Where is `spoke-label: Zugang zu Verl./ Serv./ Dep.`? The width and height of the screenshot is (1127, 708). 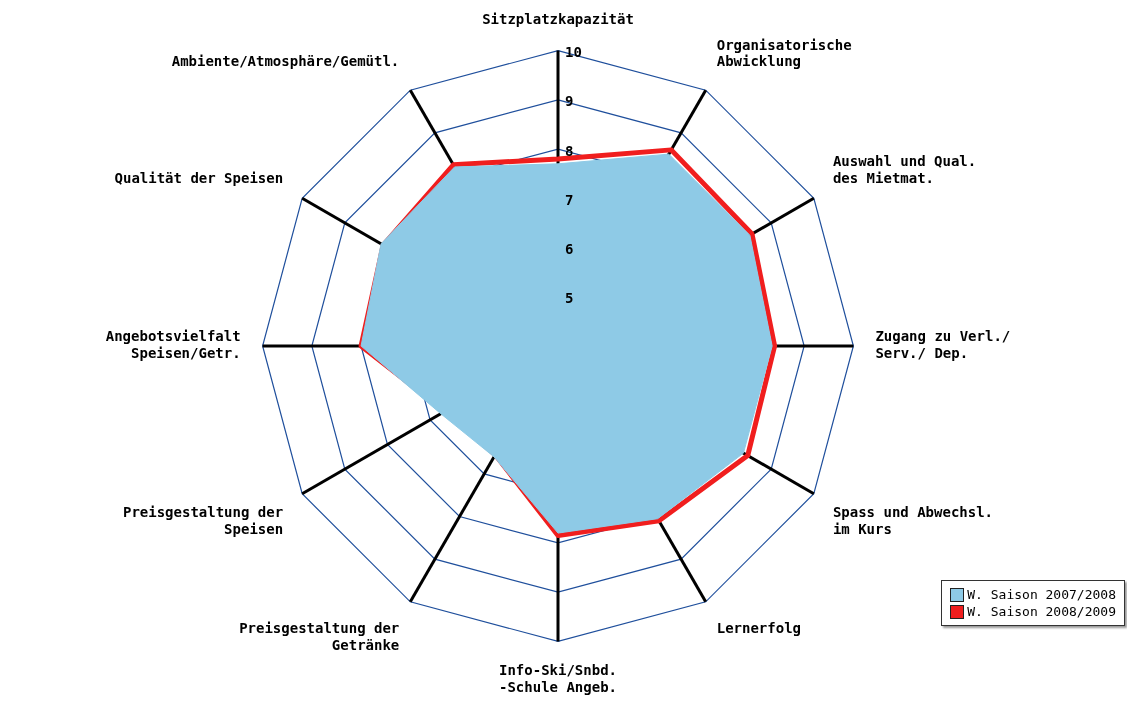 spoke-label: Zugang zu Verl./ Serv./ Dep. is located at coordinates (943, 345).